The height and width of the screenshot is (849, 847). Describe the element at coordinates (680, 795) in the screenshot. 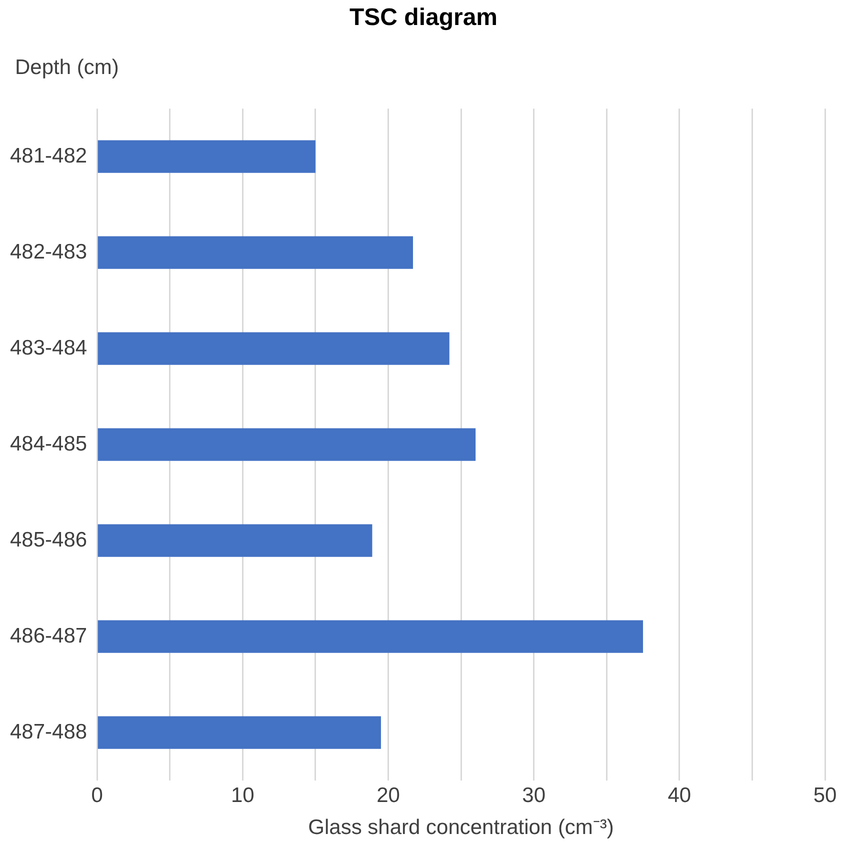

I see `x-tick-label: 40` at that location.